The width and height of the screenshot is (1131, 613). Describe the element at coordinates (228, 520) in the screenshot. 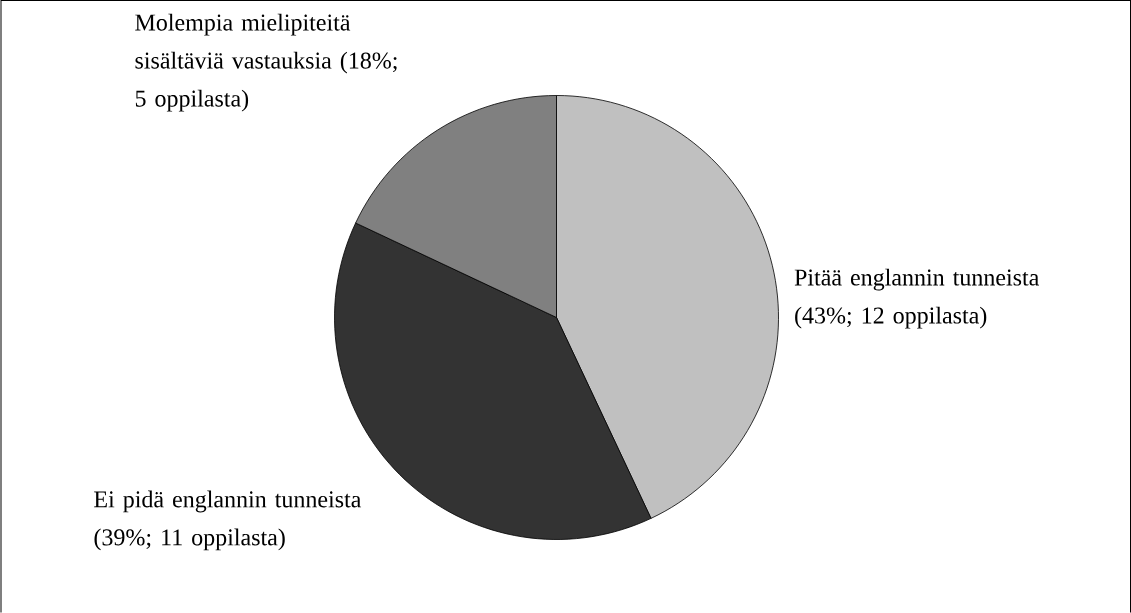

I see `slice-label: Ei pidä englannin tunneista (39%; 11 oppilasta)` at that location.